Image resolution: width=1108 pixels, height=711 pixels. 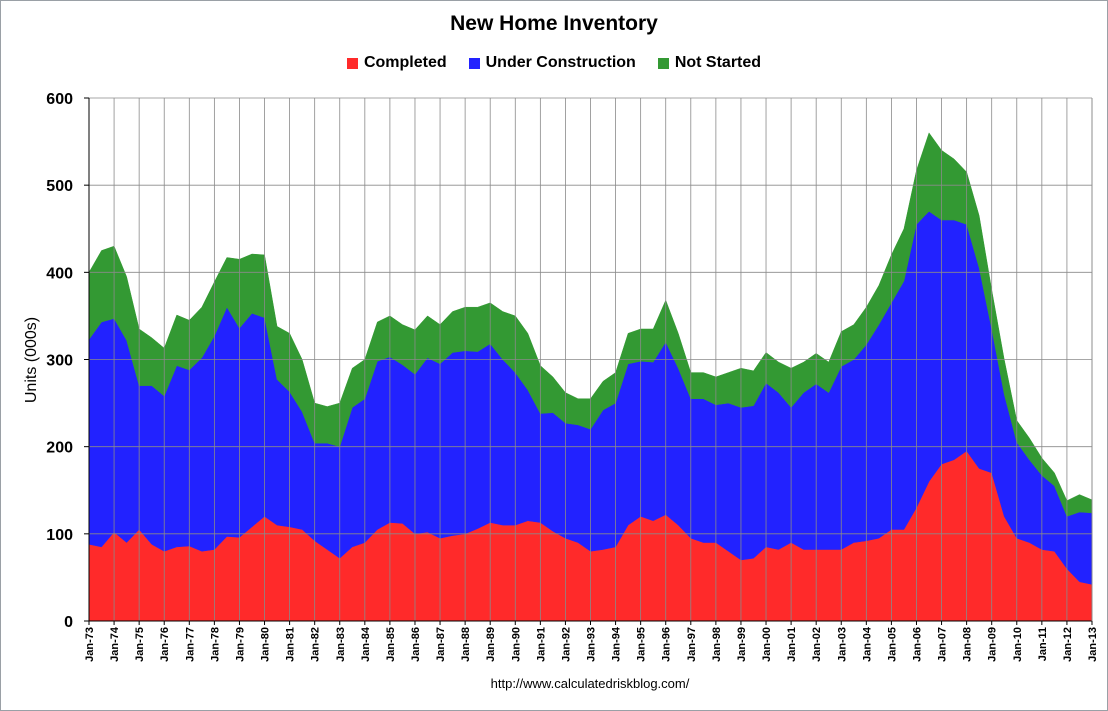 What do you see at coordinates (352, 63) in the screenshot?
I see `legend-swatch-completed` at bounding box center [352, 63].